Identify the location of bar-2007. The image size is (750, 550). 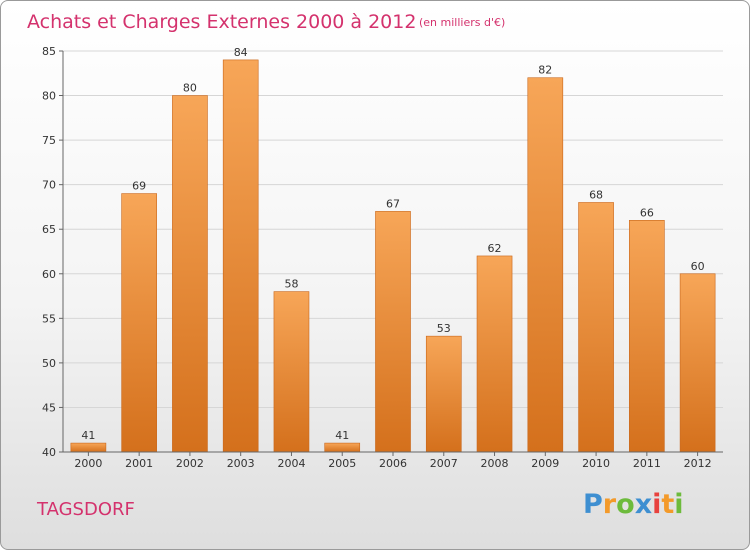
(443, 394).